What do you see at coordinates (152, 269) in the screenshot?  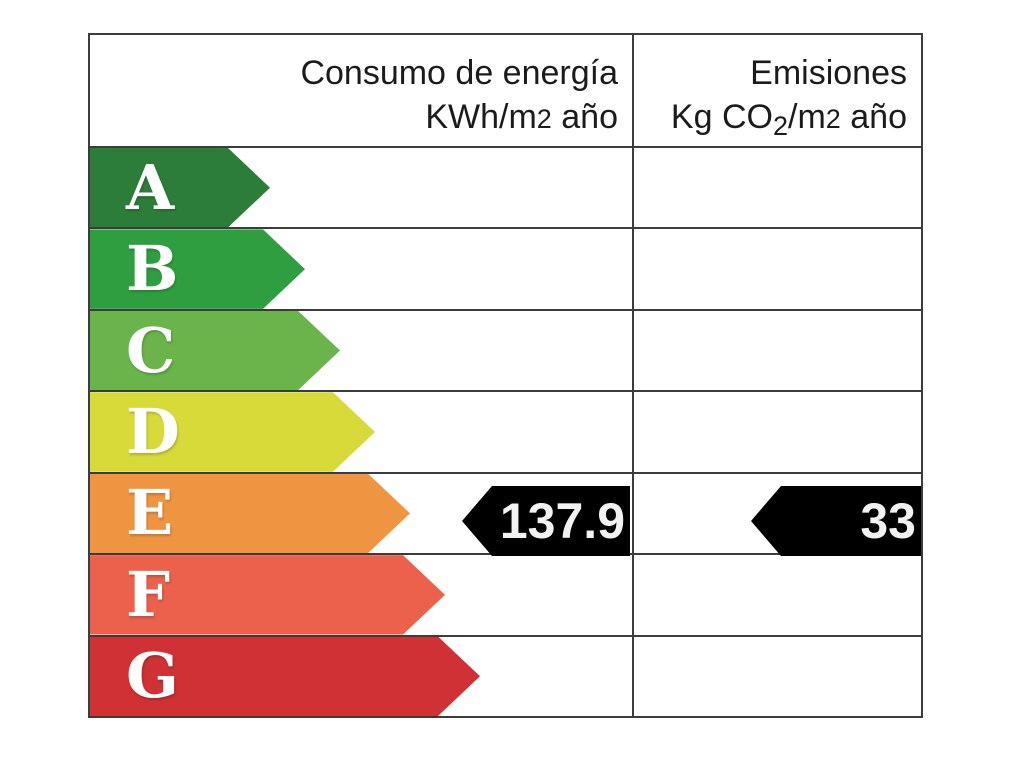 I see `rating-letter-b: B` at bounding box center [152, 269].